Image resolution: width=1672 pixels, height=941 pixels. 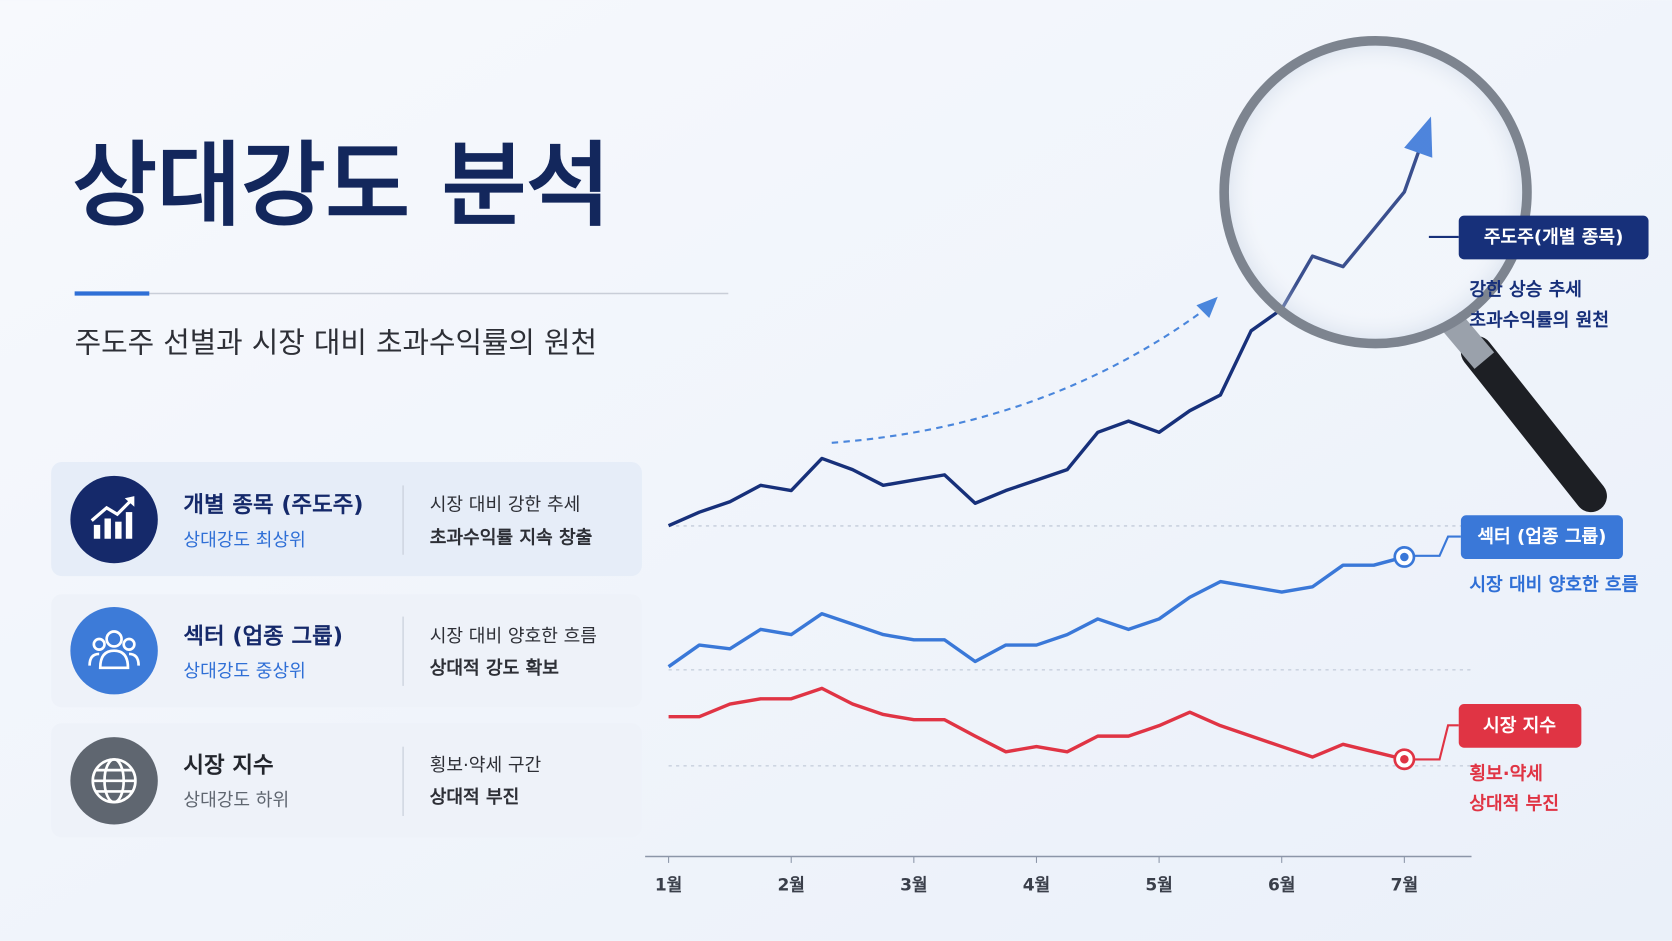 What do you see at coordinates (1375, 192) in the screenshot?
I see `magnifier-lens` at bounding box center [1375, 192].